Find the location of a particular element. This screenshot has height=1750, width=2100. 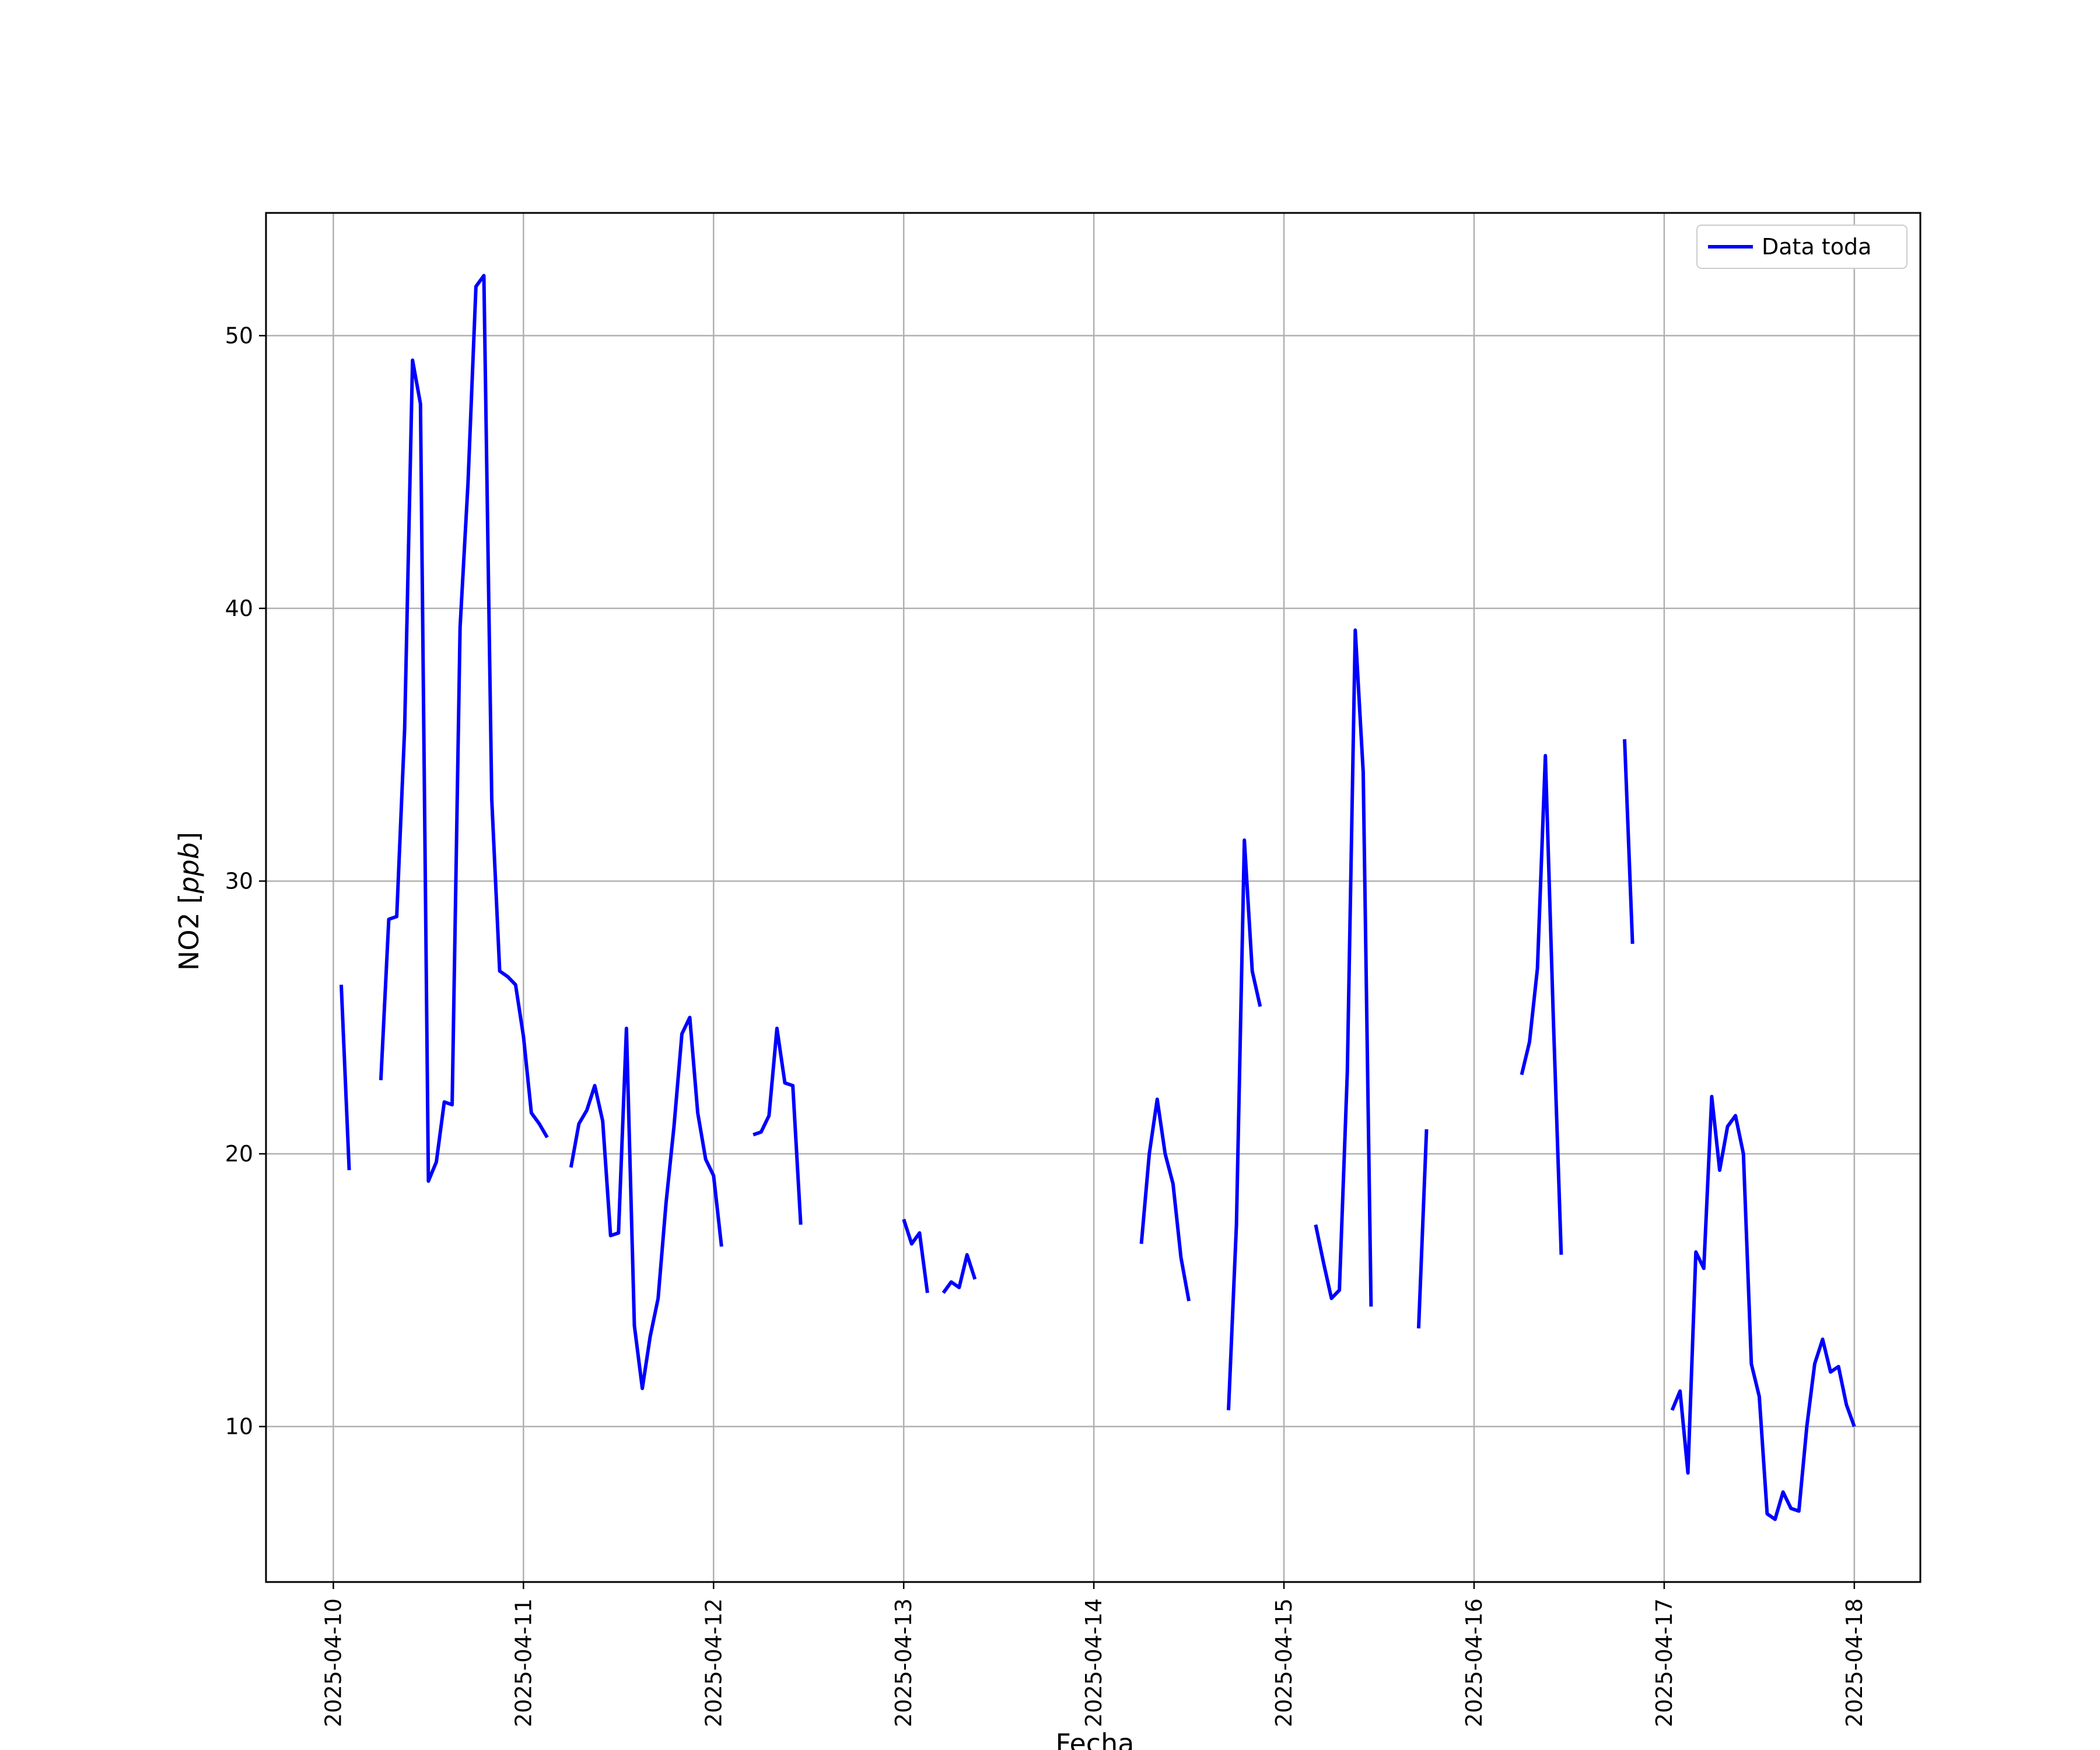

legend: Data toda is located at coordinates (1802, 247).